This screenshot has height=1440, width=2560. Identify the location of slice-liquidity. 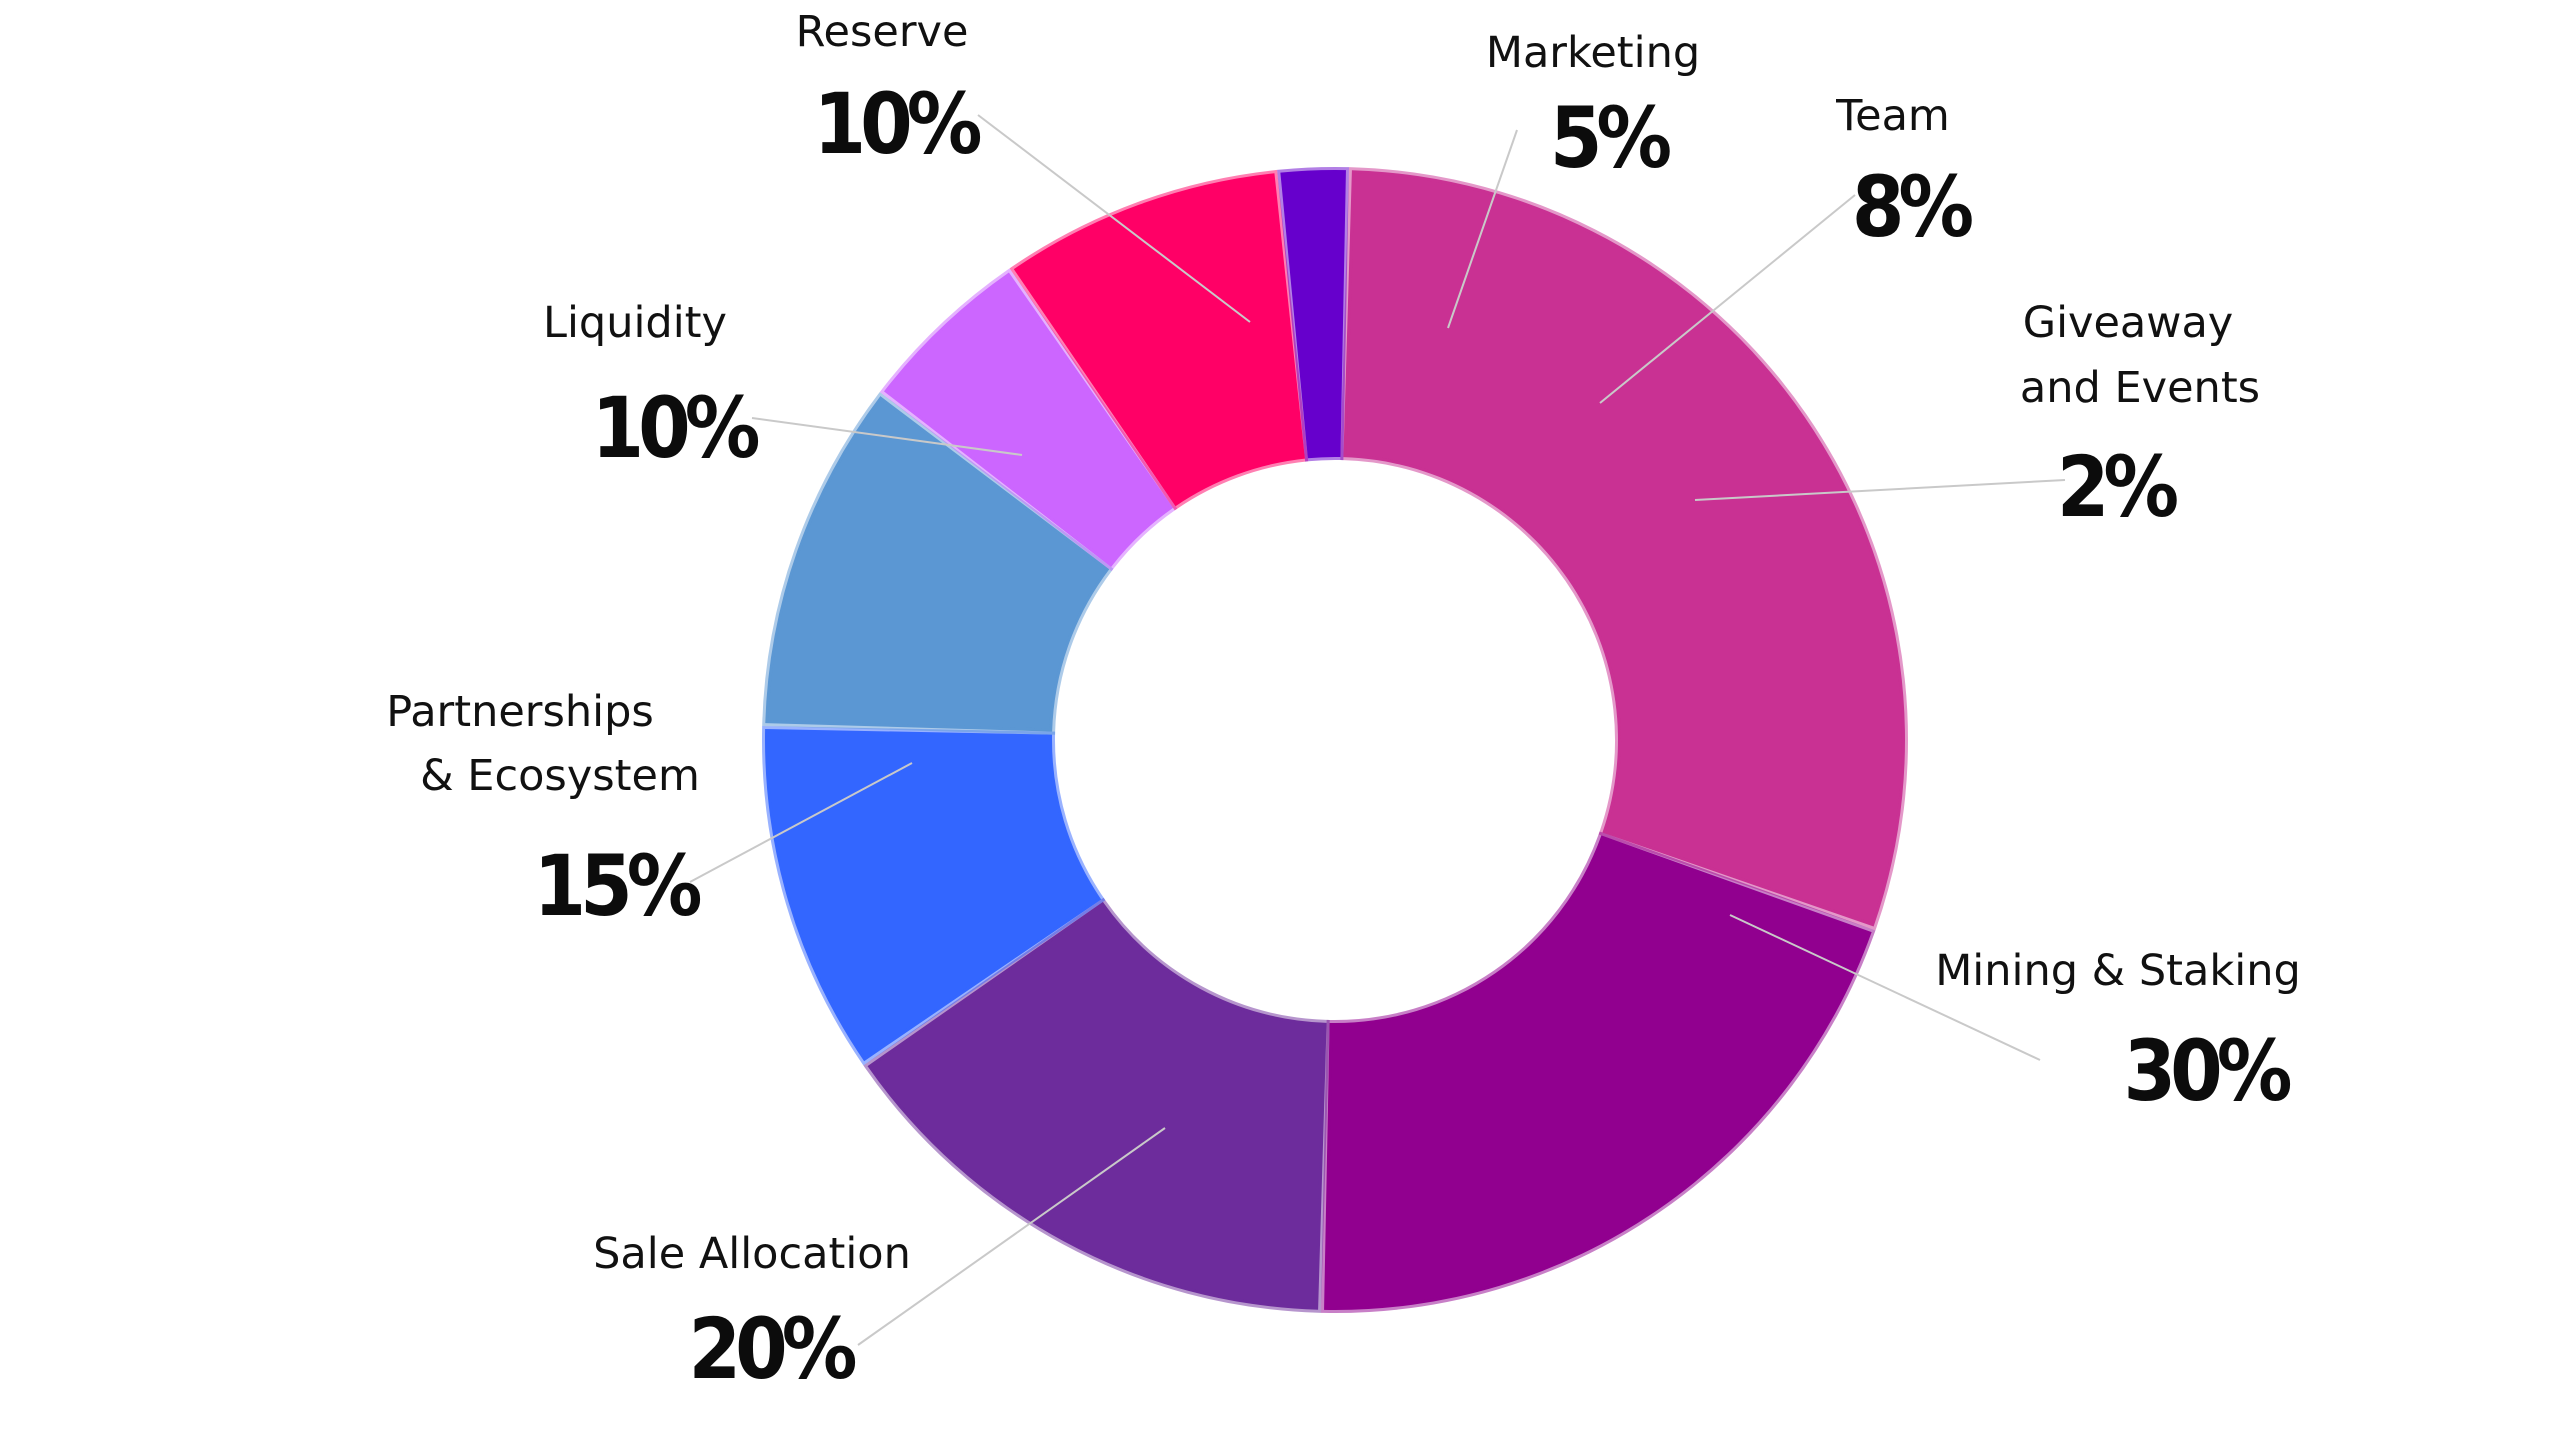
(934, 895).